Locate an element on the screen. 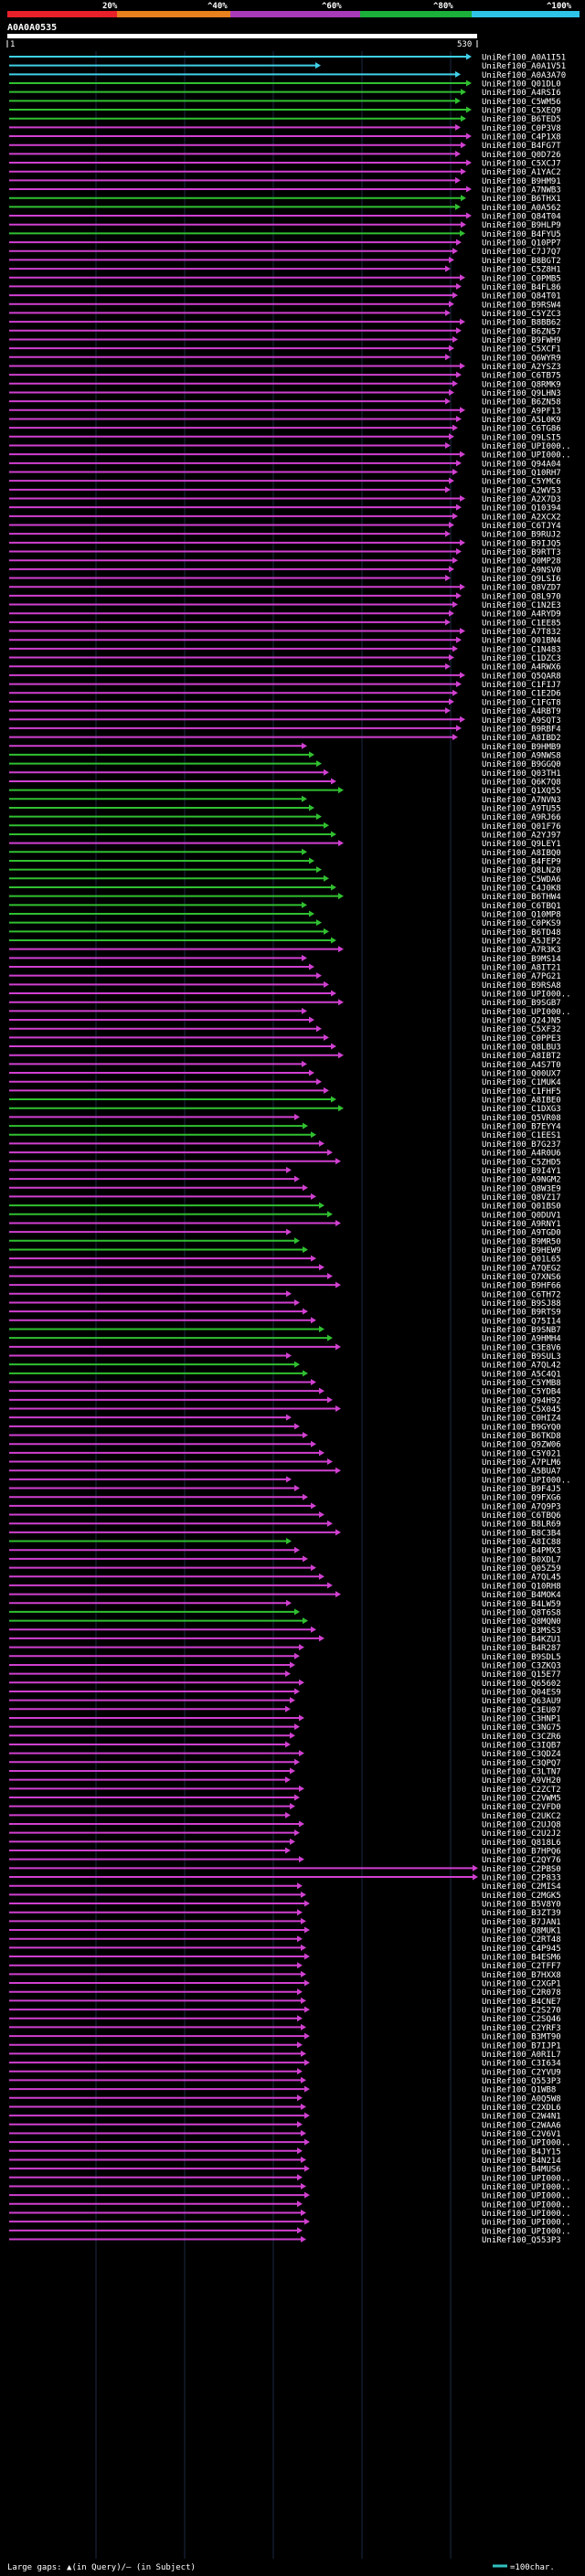 This screenshot has height=2576, width=585. hit-label: UniRef100_C1DZC3 is located at coordinates (521, 658).